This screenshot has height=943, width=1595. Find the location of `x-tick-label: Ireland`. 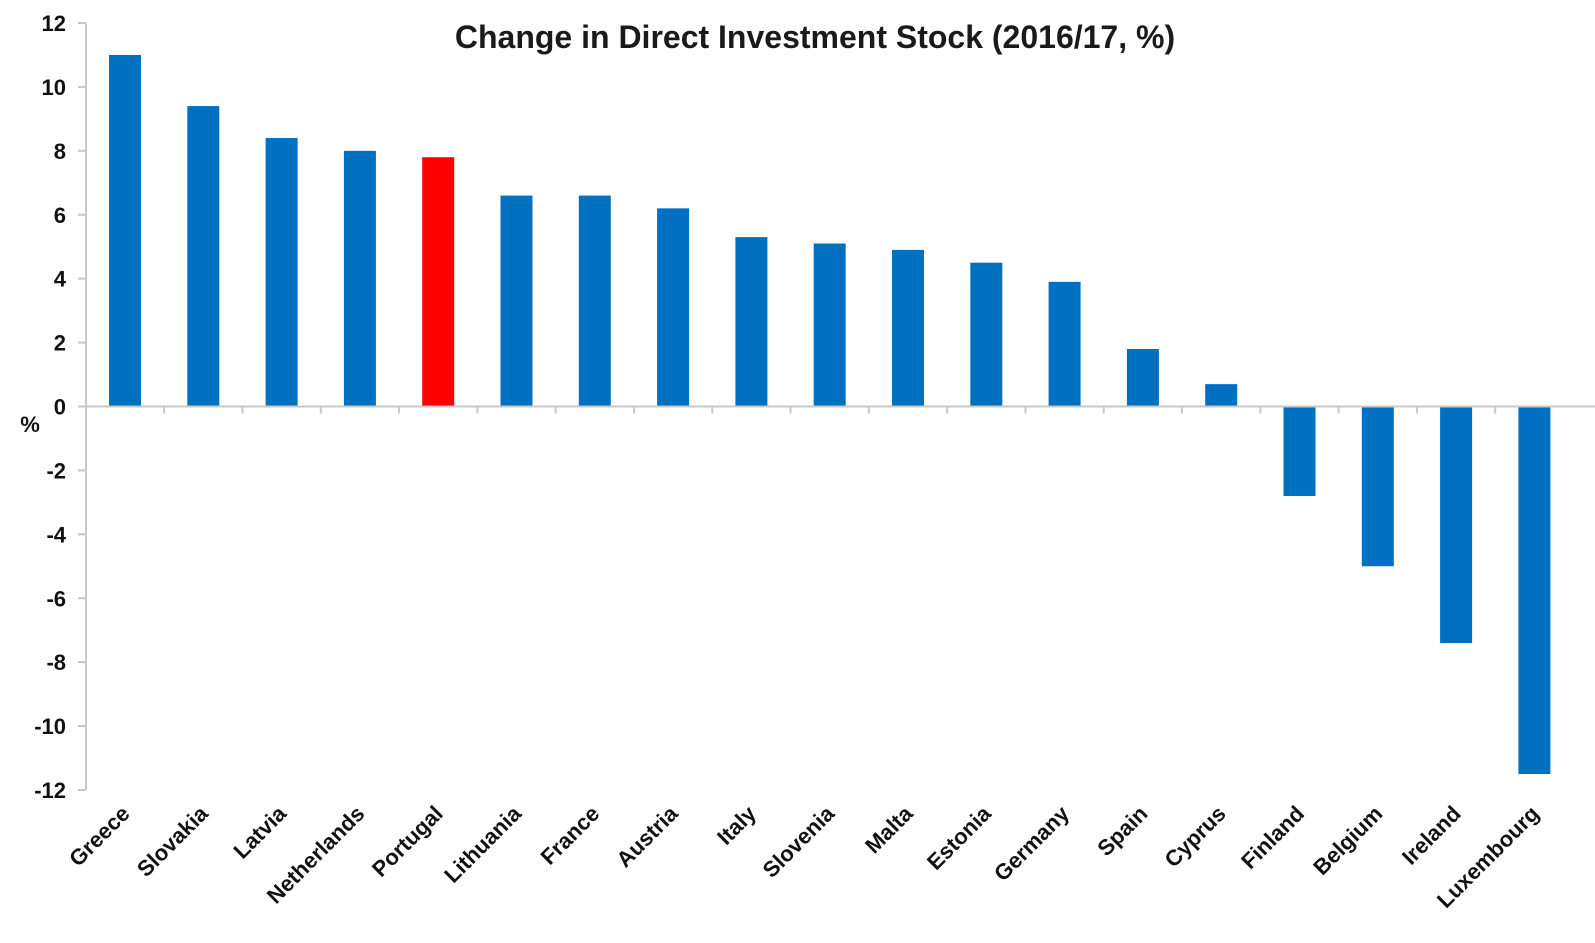

x-tick-label: Ireland is located at coordinates (1431, 835).